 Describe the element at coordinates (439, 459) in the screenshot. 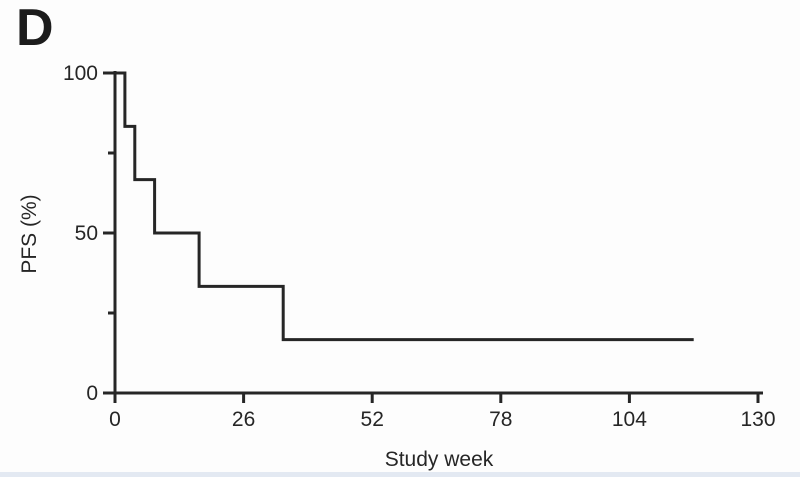

I see `x-axis-title: Study week` at that location.